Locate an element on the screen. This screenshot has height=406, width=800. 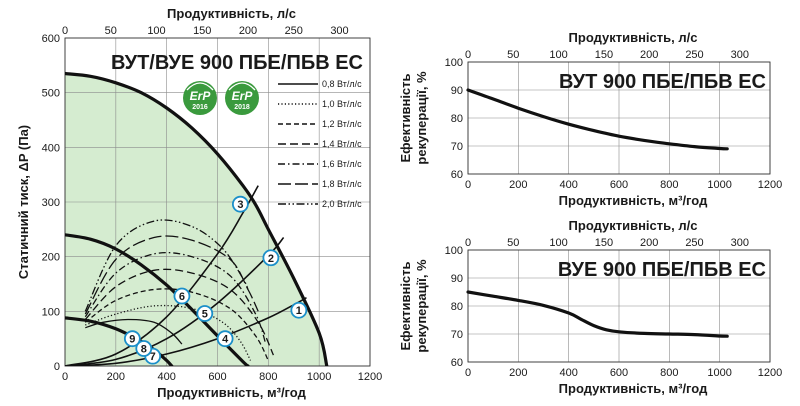
y-axis-title: Статичний тиск, ΔP (Па) is located at coordinates (23, 202).